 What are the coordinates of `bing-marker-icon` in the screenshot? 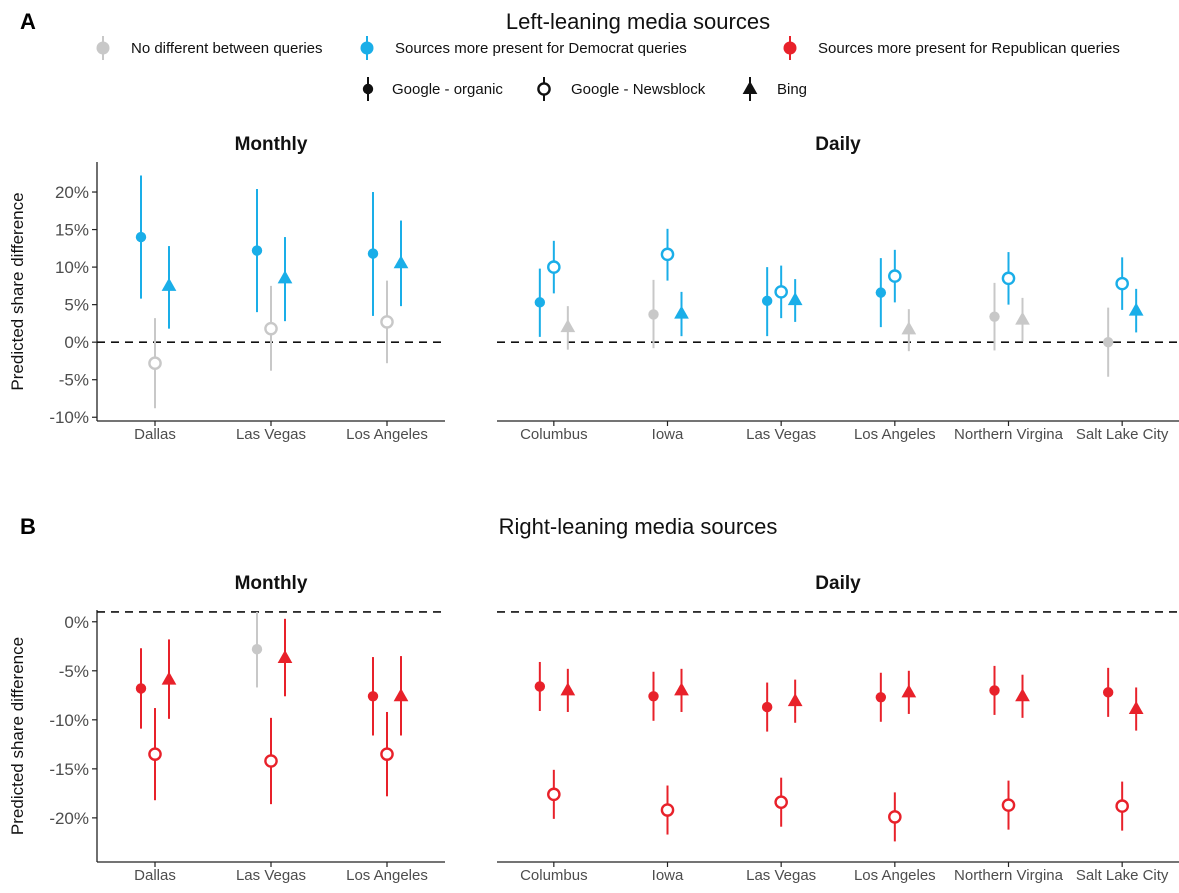 It's located at (750, 87).